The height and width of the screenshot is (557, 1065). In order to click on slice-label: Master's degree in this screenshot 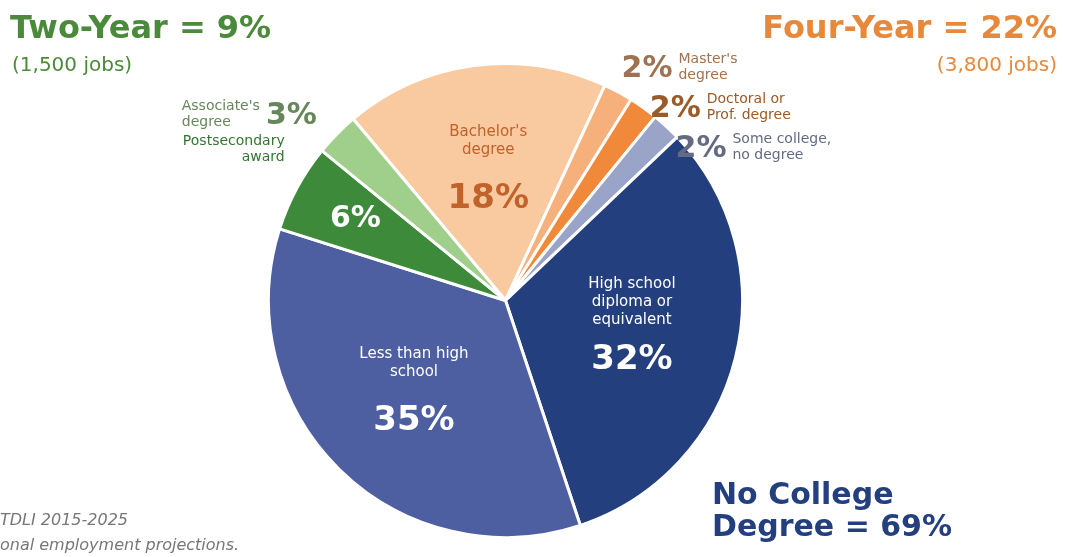, I will do `click(708, 66)`.